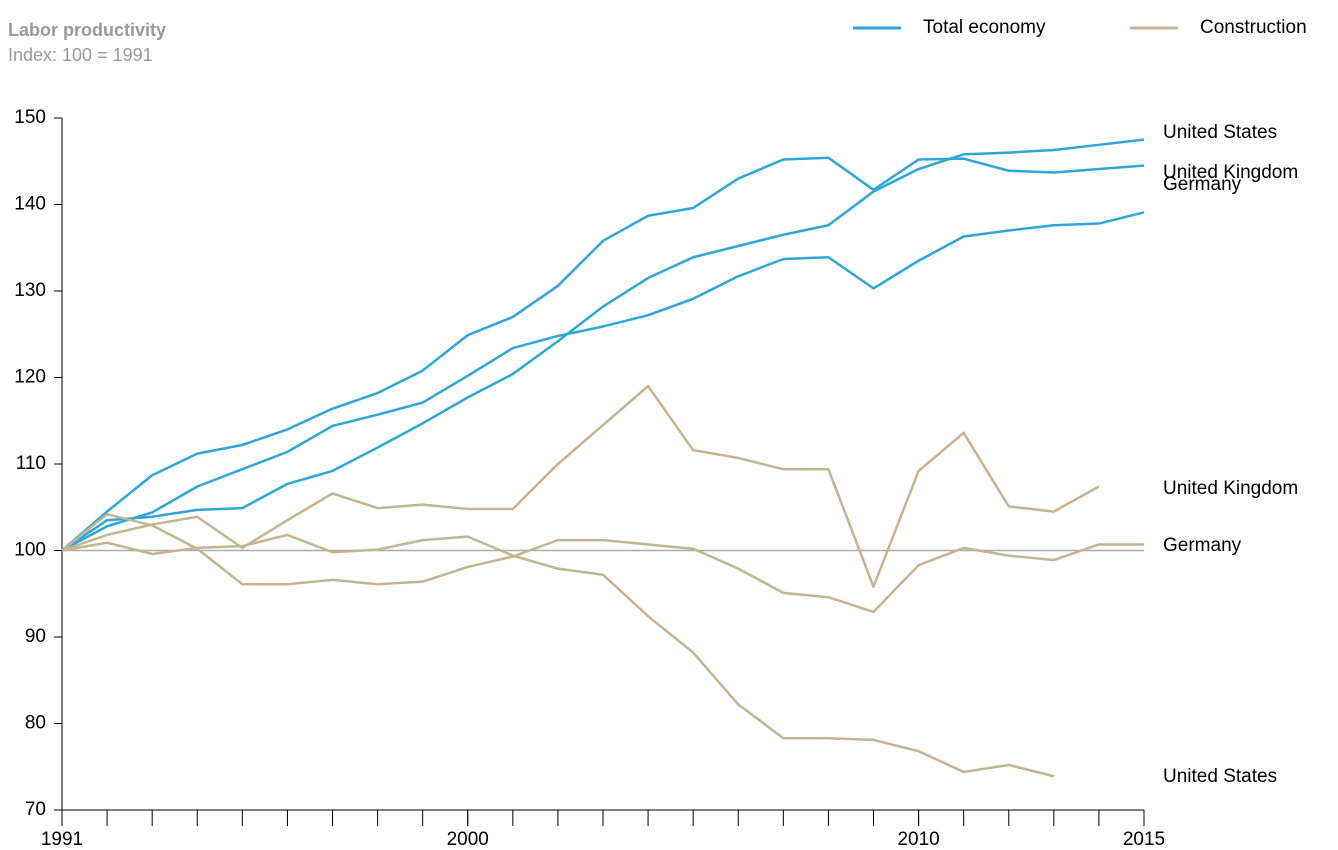 Image resolution: width=1338 pixels, height=850 pixels. Describe the element at coordinates (80, 55) in the screenshot. I see `chart-subtitle: Index: 100 = 1991` at that location.